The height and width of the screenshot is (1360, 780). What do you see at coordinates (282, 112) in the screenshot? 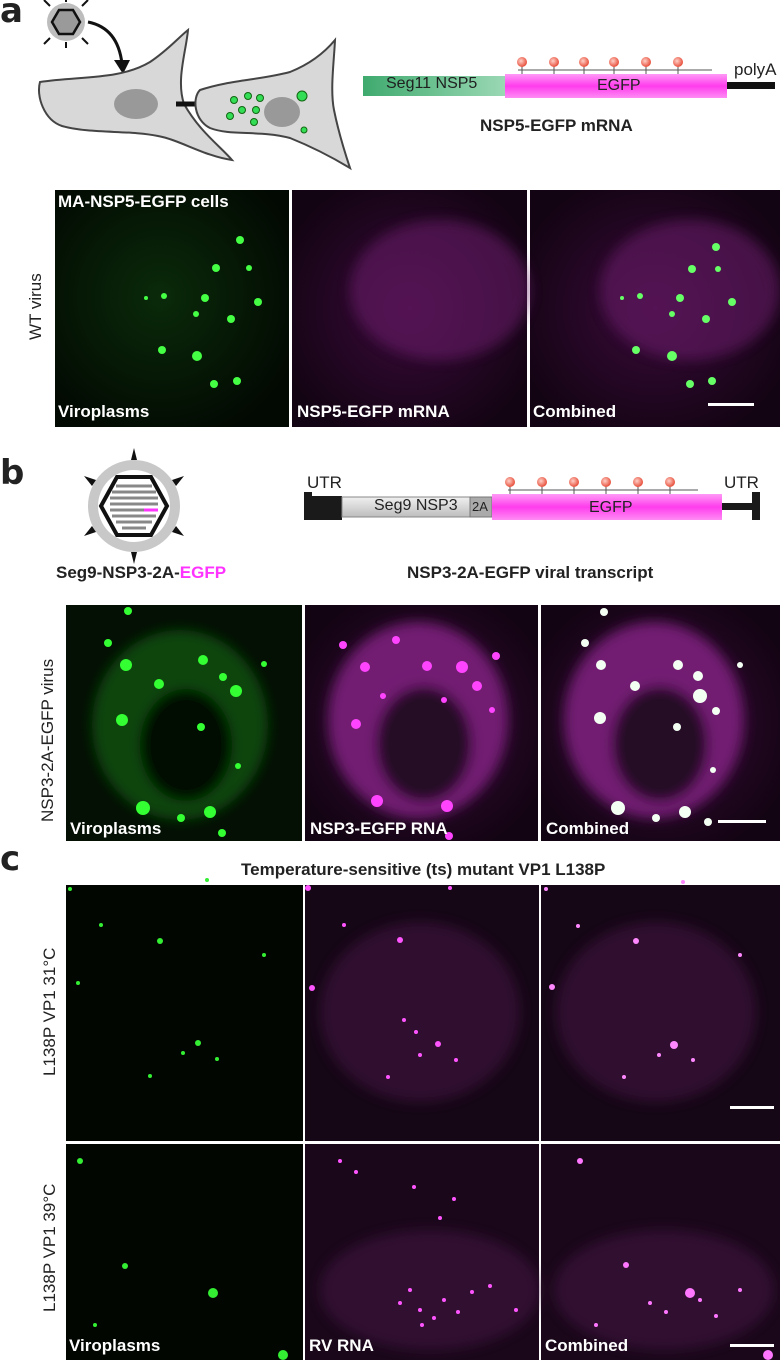
I see `infected-nucleus-icon` at bounding box center [282, 112].